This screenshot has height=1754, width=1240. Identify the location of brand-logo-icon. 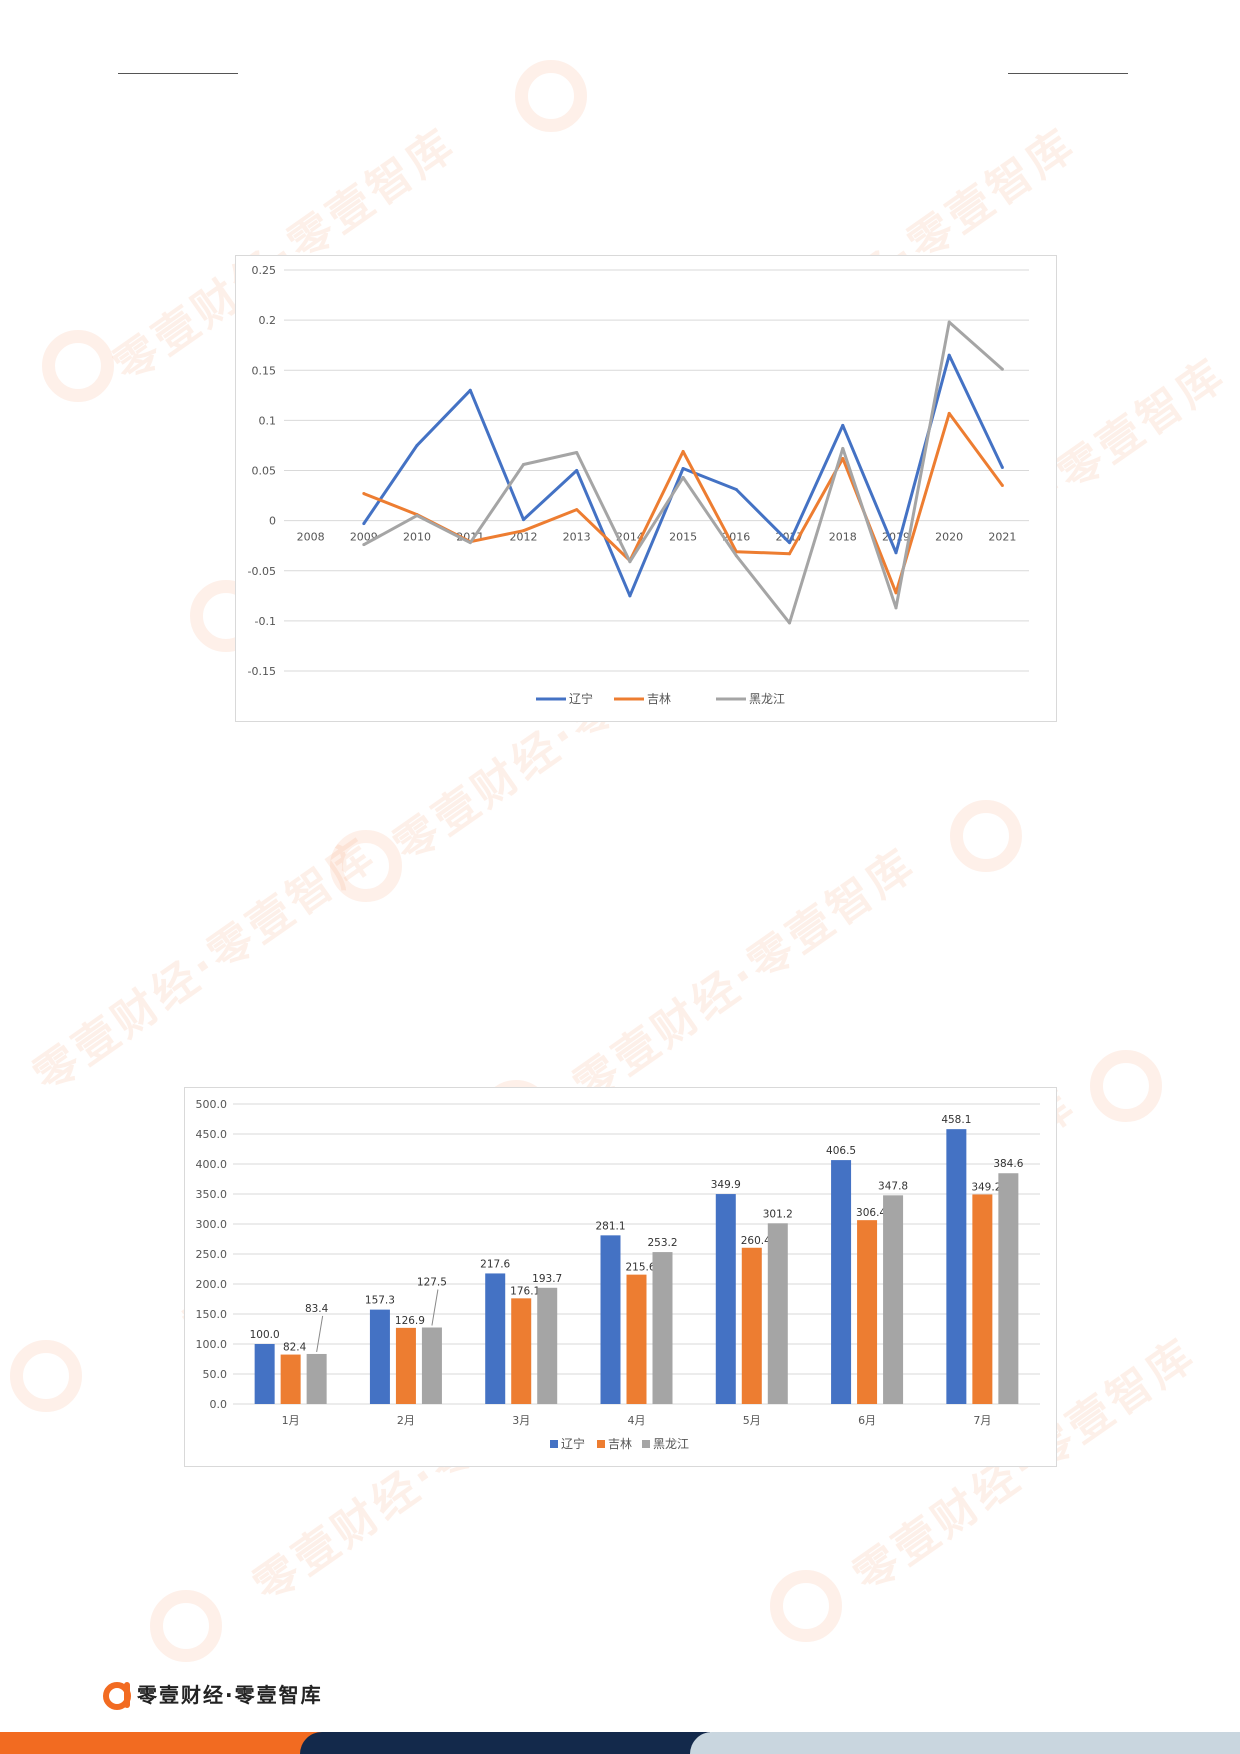
(117, 1695).